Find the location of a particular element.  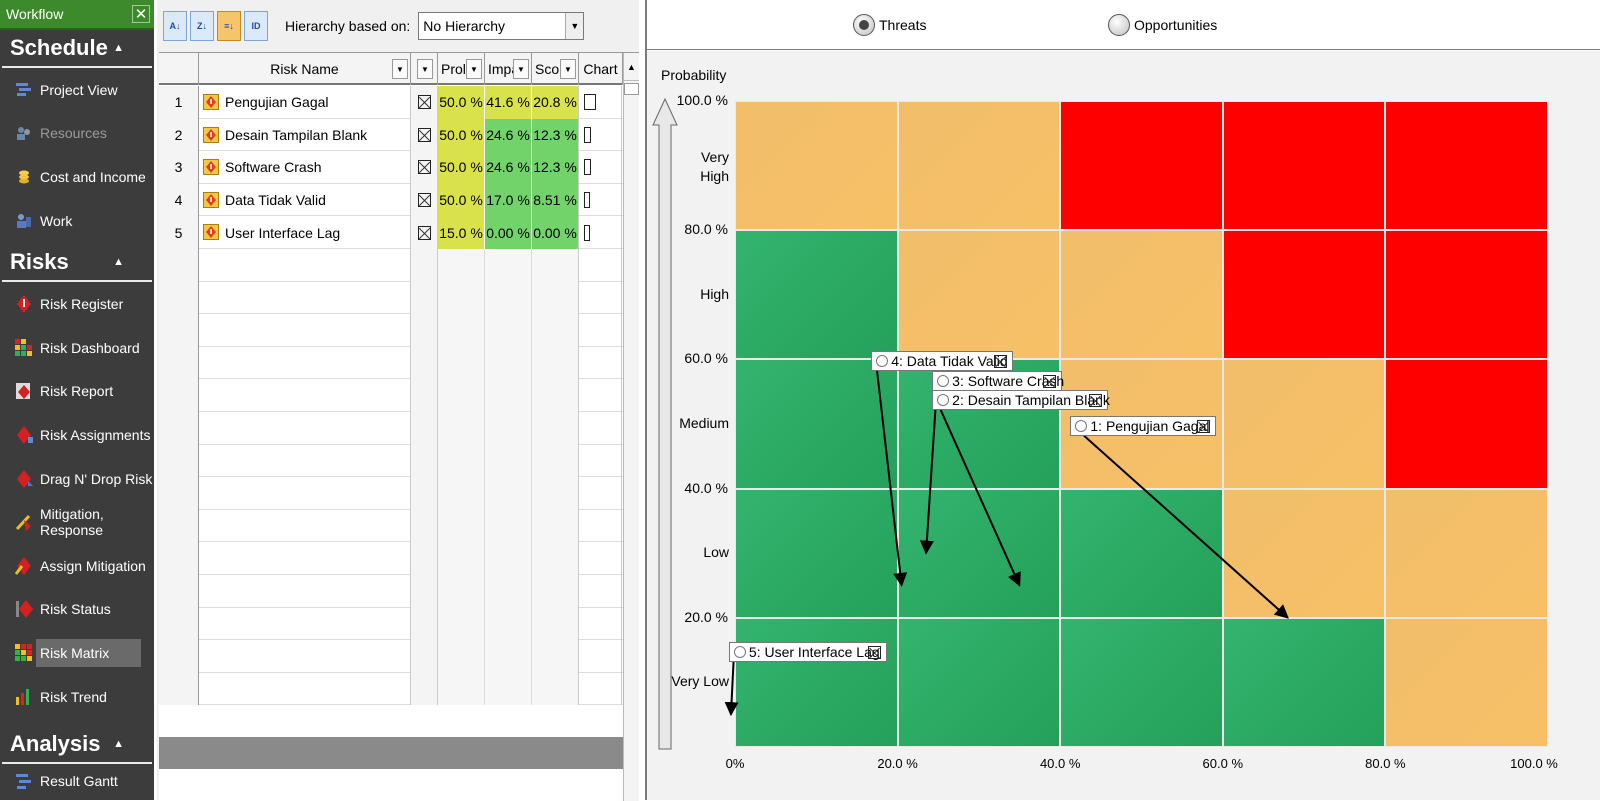

risk-tag: 3: Software Crash is located at coordinates (998, 380).